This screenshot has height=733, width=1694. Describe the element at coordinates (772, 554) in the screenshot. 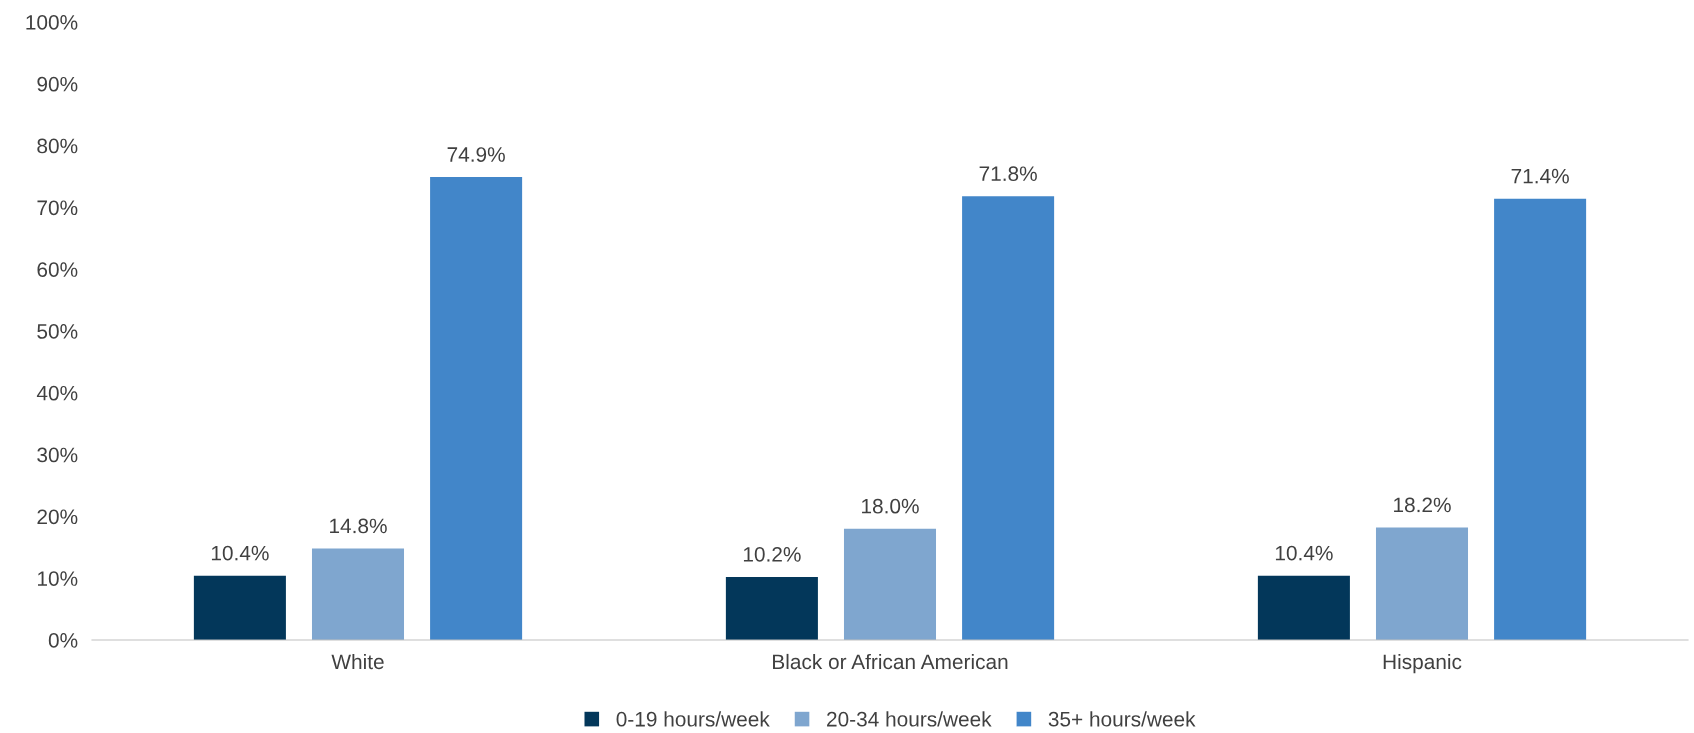

I see `data-label: 10.2%` at that location.